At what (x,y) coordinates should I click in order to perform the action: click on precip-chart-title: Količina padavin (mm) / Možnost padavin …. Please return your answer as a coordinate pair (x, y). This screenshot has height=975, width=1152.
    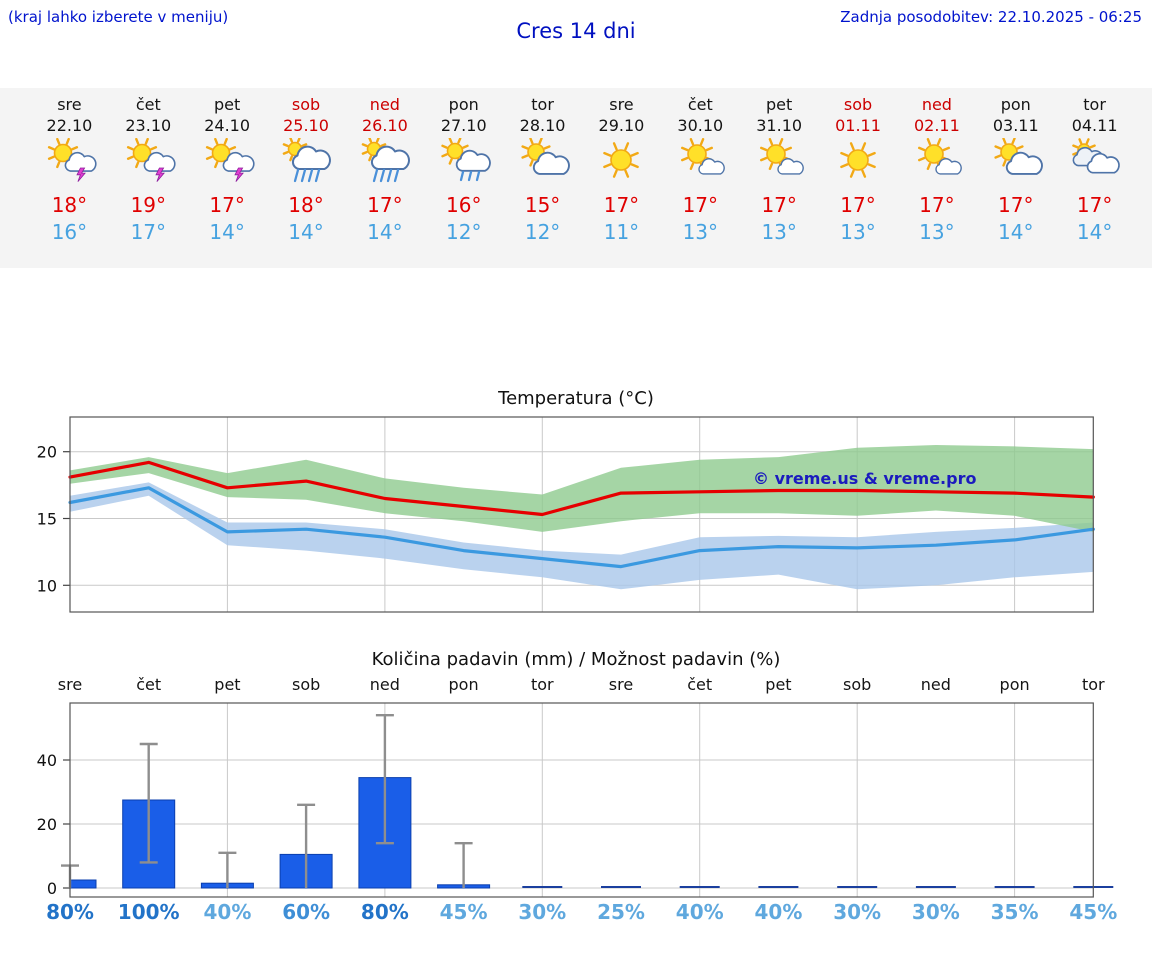
    Looking at the image, I should click on (576, 659).